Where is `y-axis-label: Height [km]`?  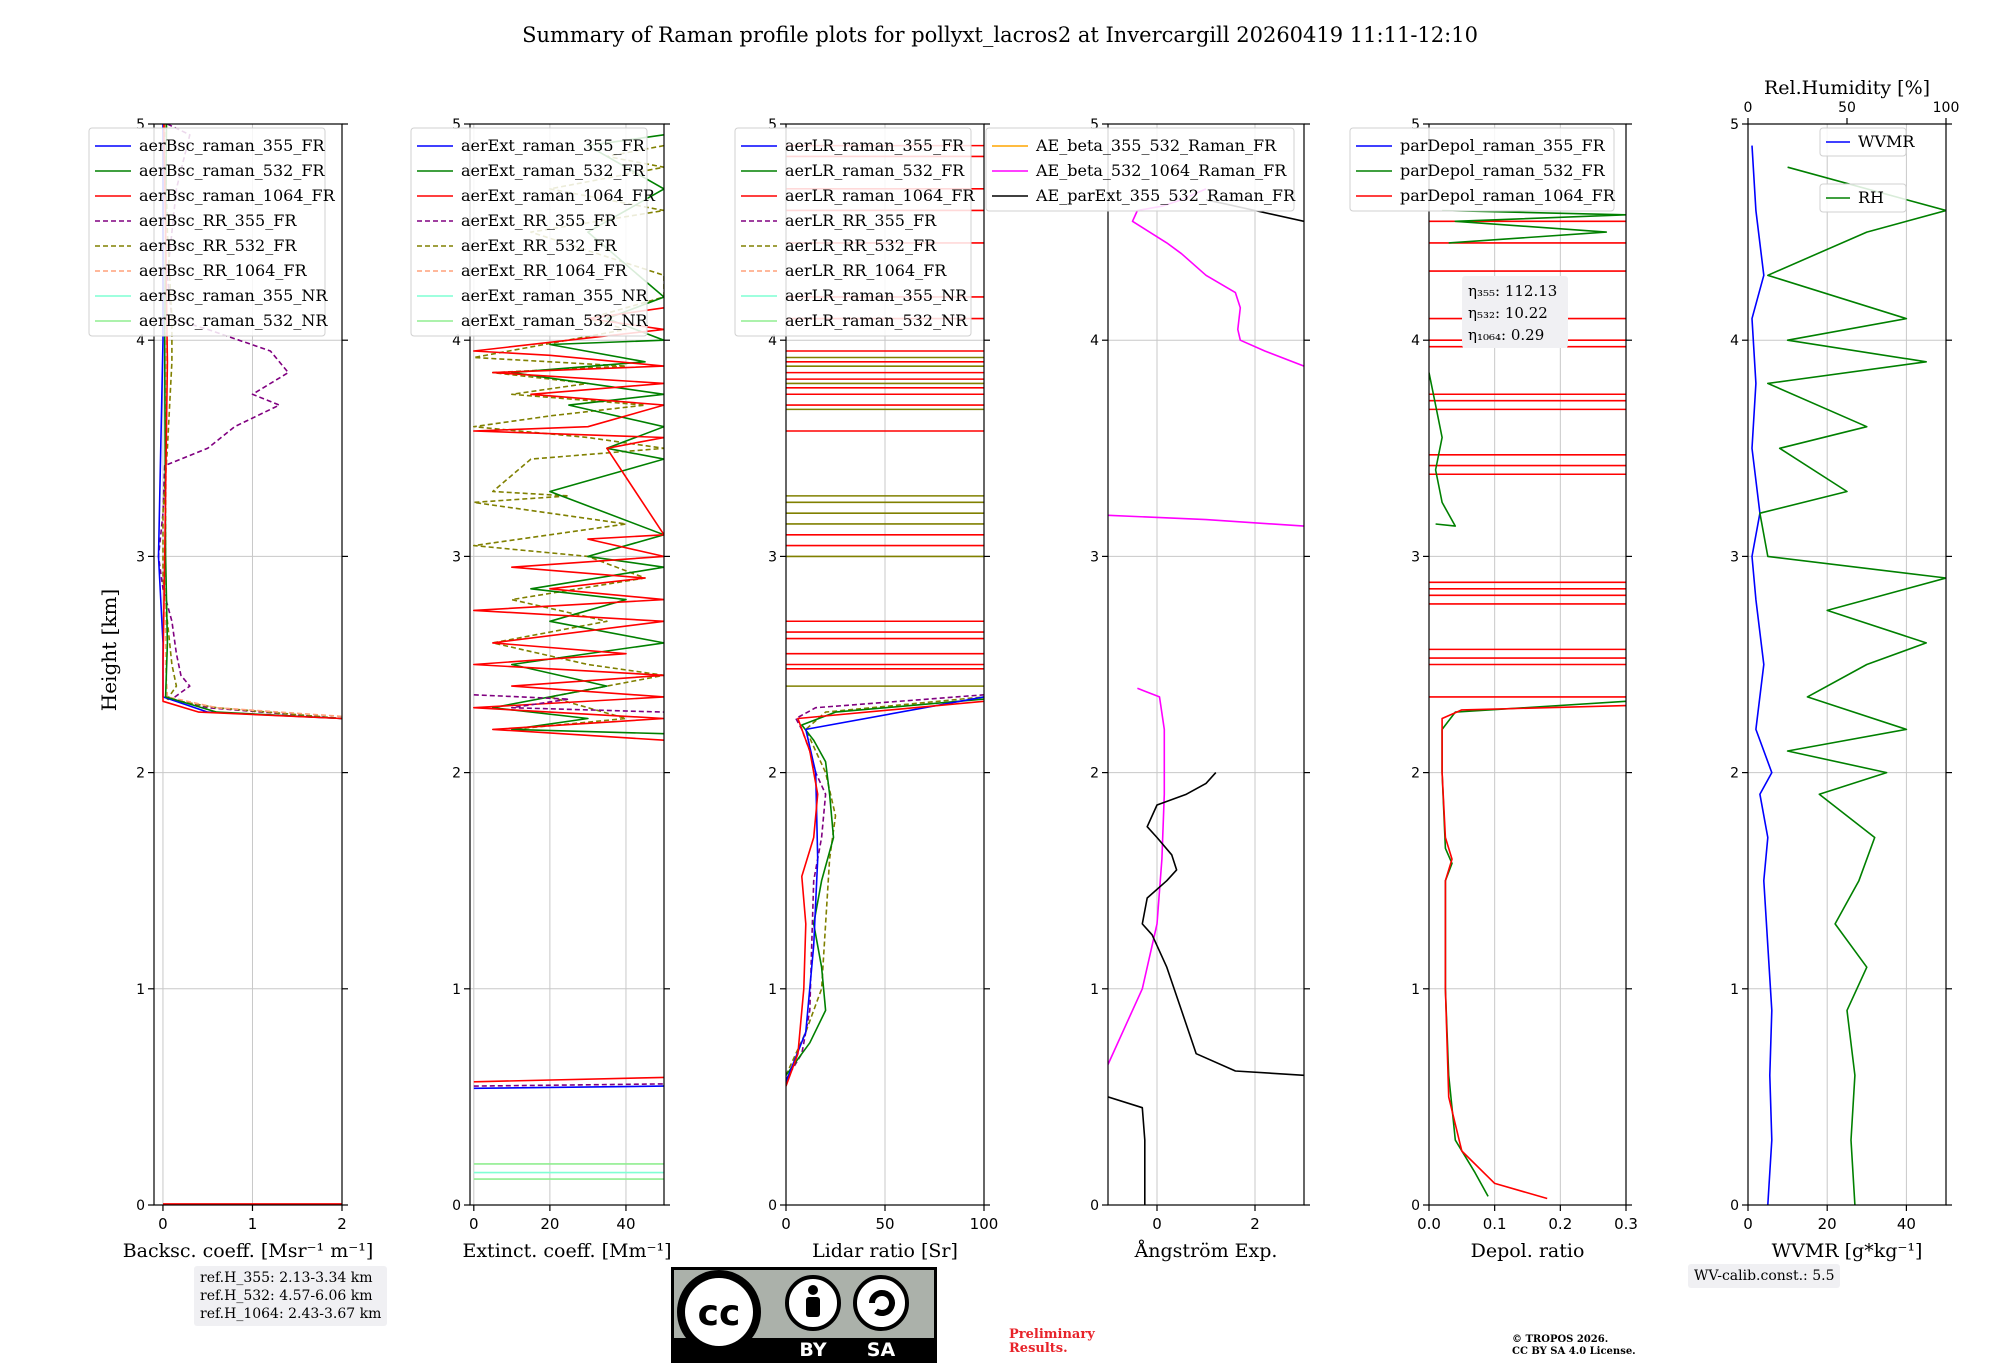 y-axis-label: Height [km] is located at coordinates (109, 650).